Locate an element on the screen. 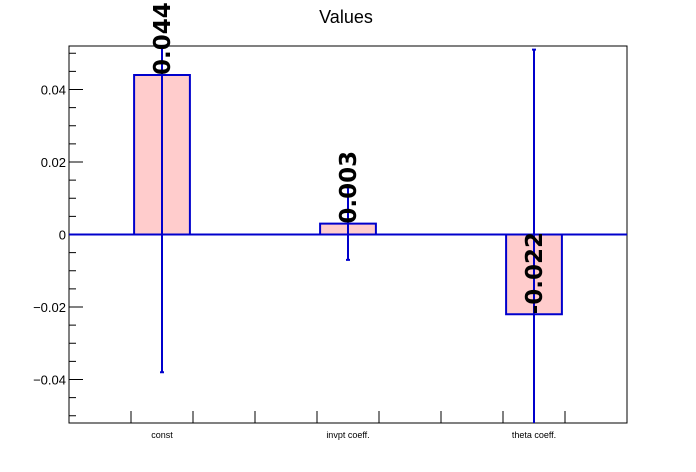  y-axis: −0.04 −0.02 0 0.02 0.04 is located at coordinates (58, 234).